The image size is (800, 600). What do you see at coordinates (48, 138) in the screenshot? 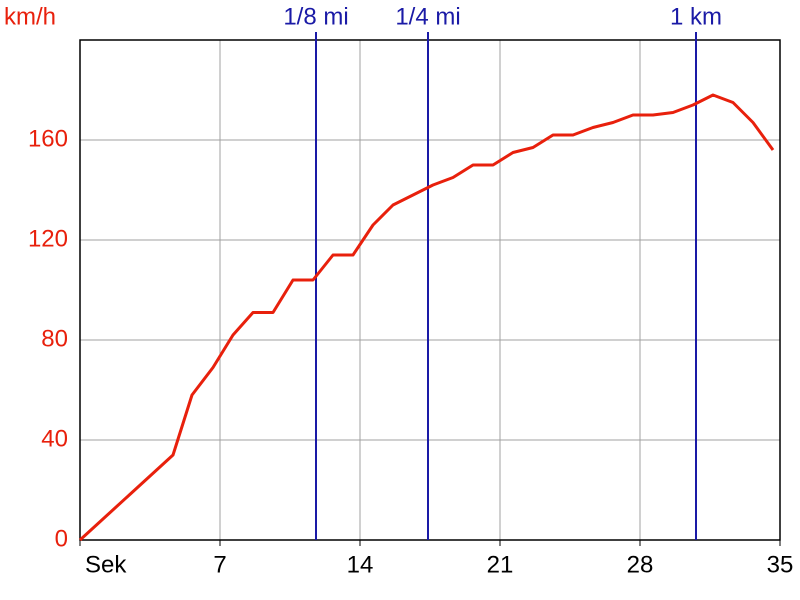
I see `y-tick-label: 160` at bounding box center [48, 138].